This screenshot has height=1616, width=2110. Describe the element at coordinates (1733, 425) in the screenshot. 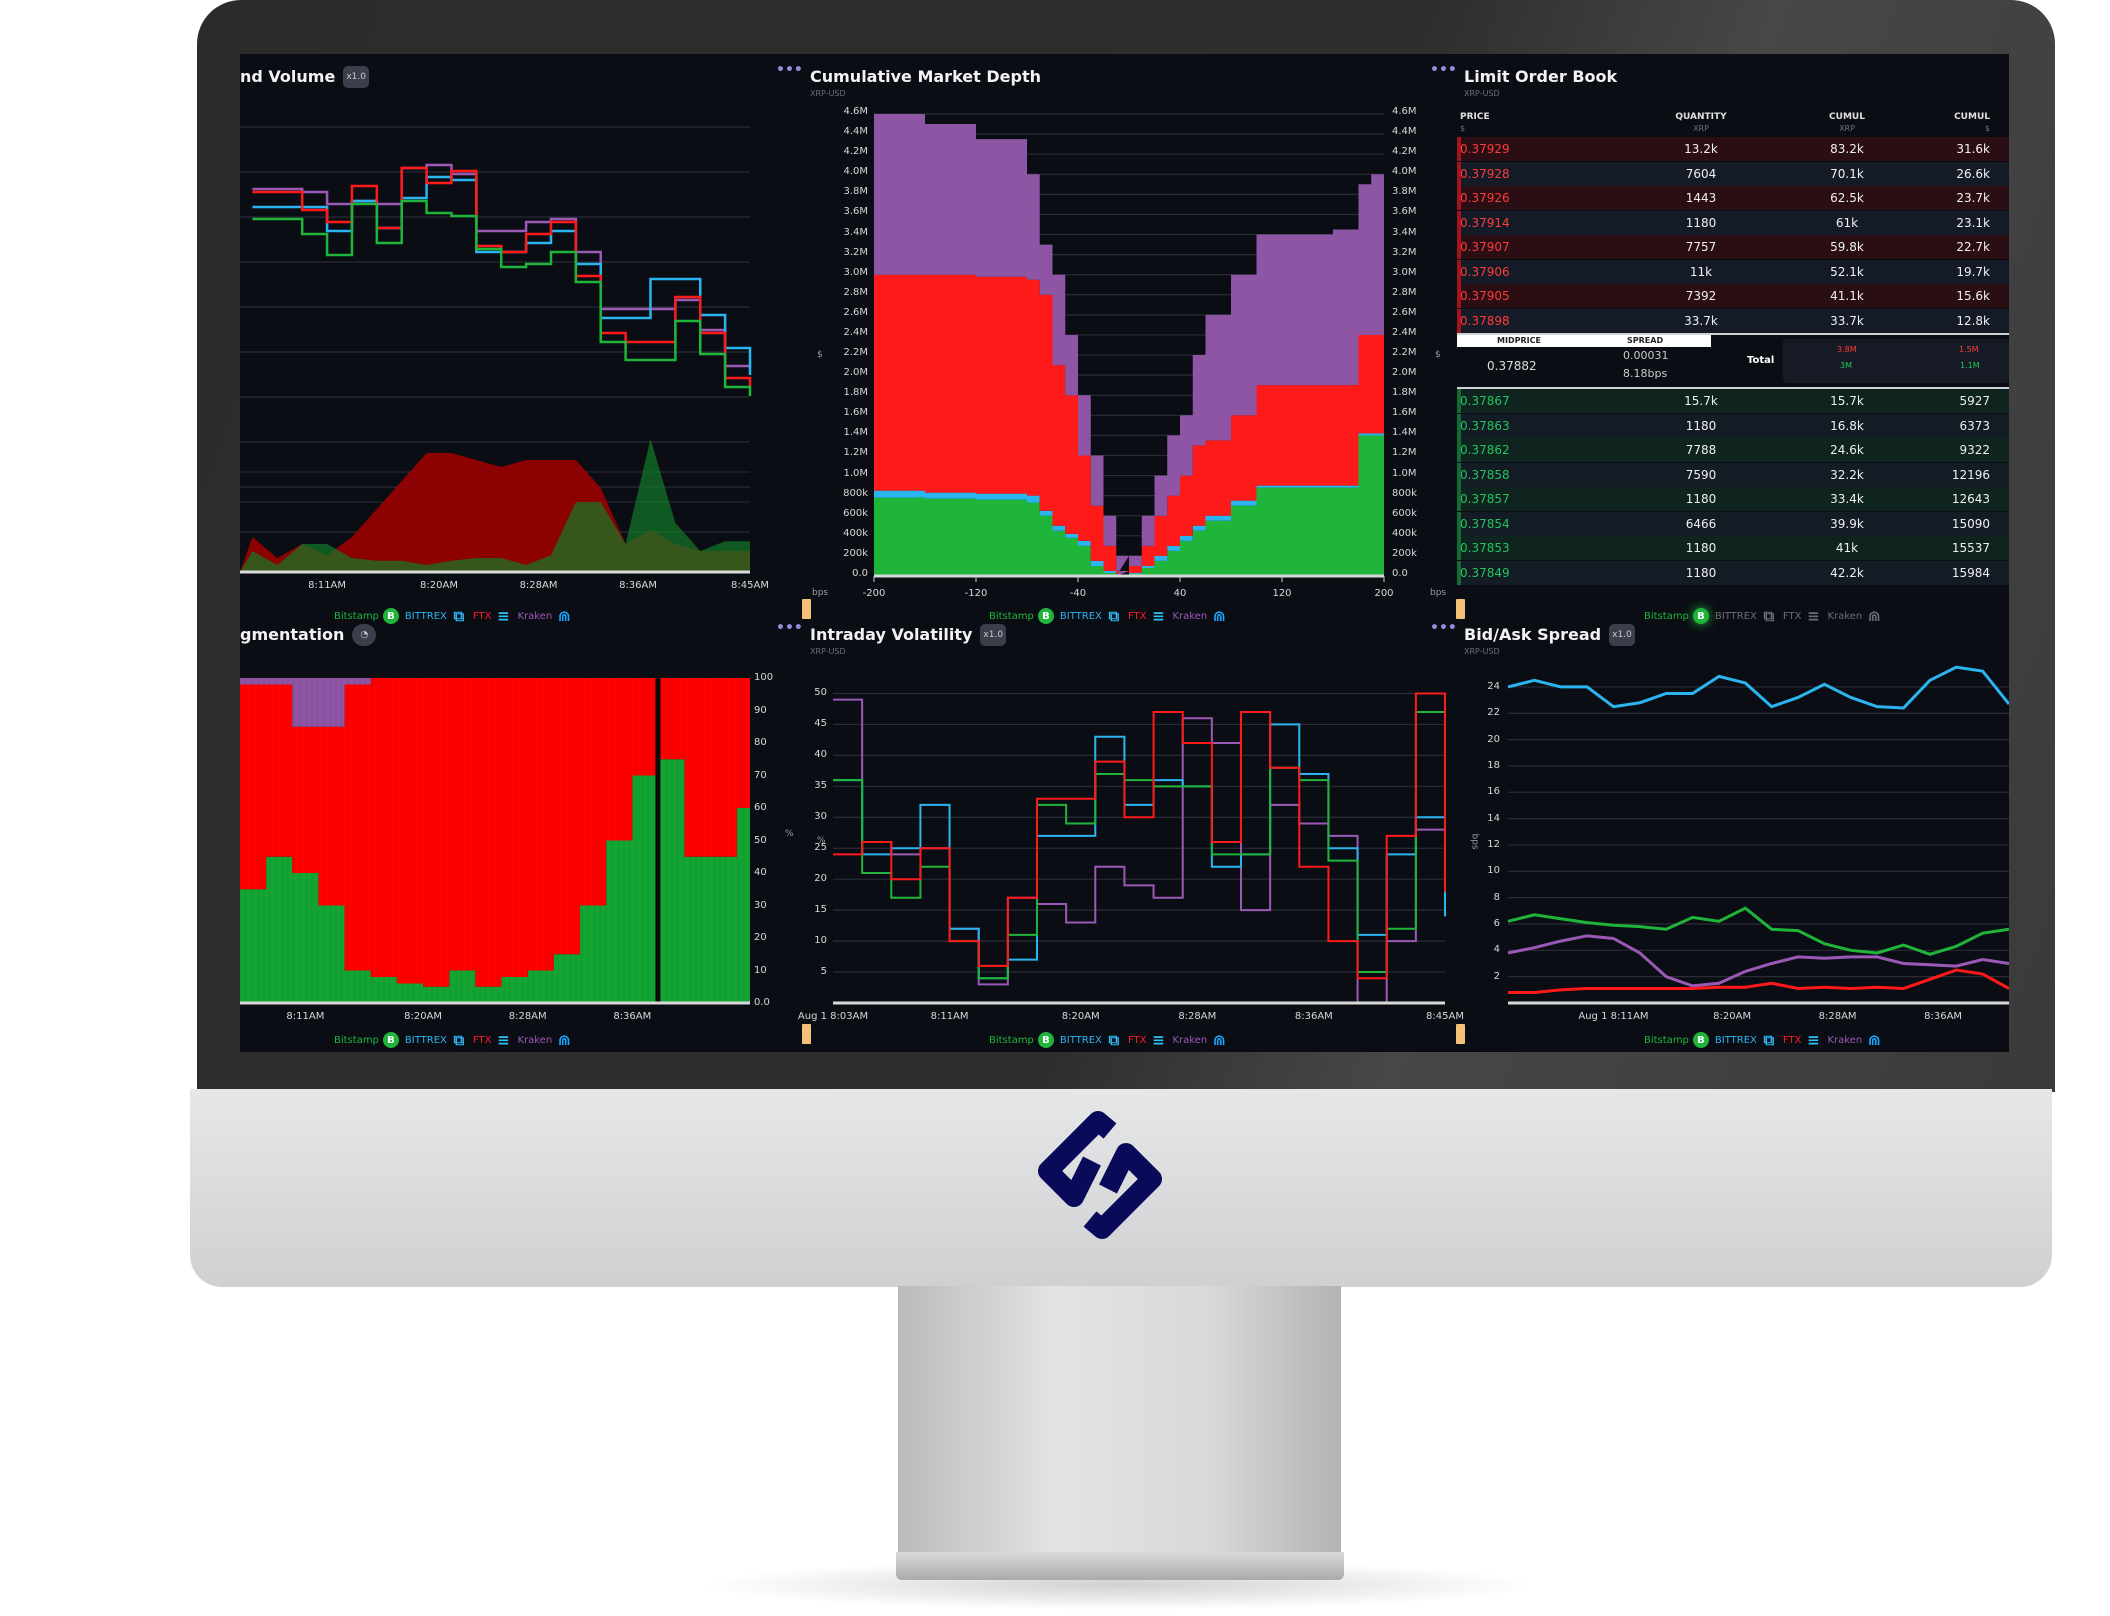

I see `order-book-row-bid: 0.37863 1180 16.8k 6373` at that location.